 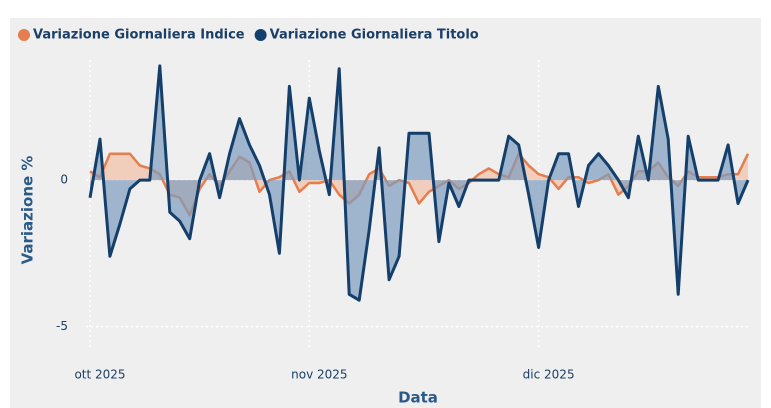 I want to click on y-tick-label: 0, so click(x=64, y=180).